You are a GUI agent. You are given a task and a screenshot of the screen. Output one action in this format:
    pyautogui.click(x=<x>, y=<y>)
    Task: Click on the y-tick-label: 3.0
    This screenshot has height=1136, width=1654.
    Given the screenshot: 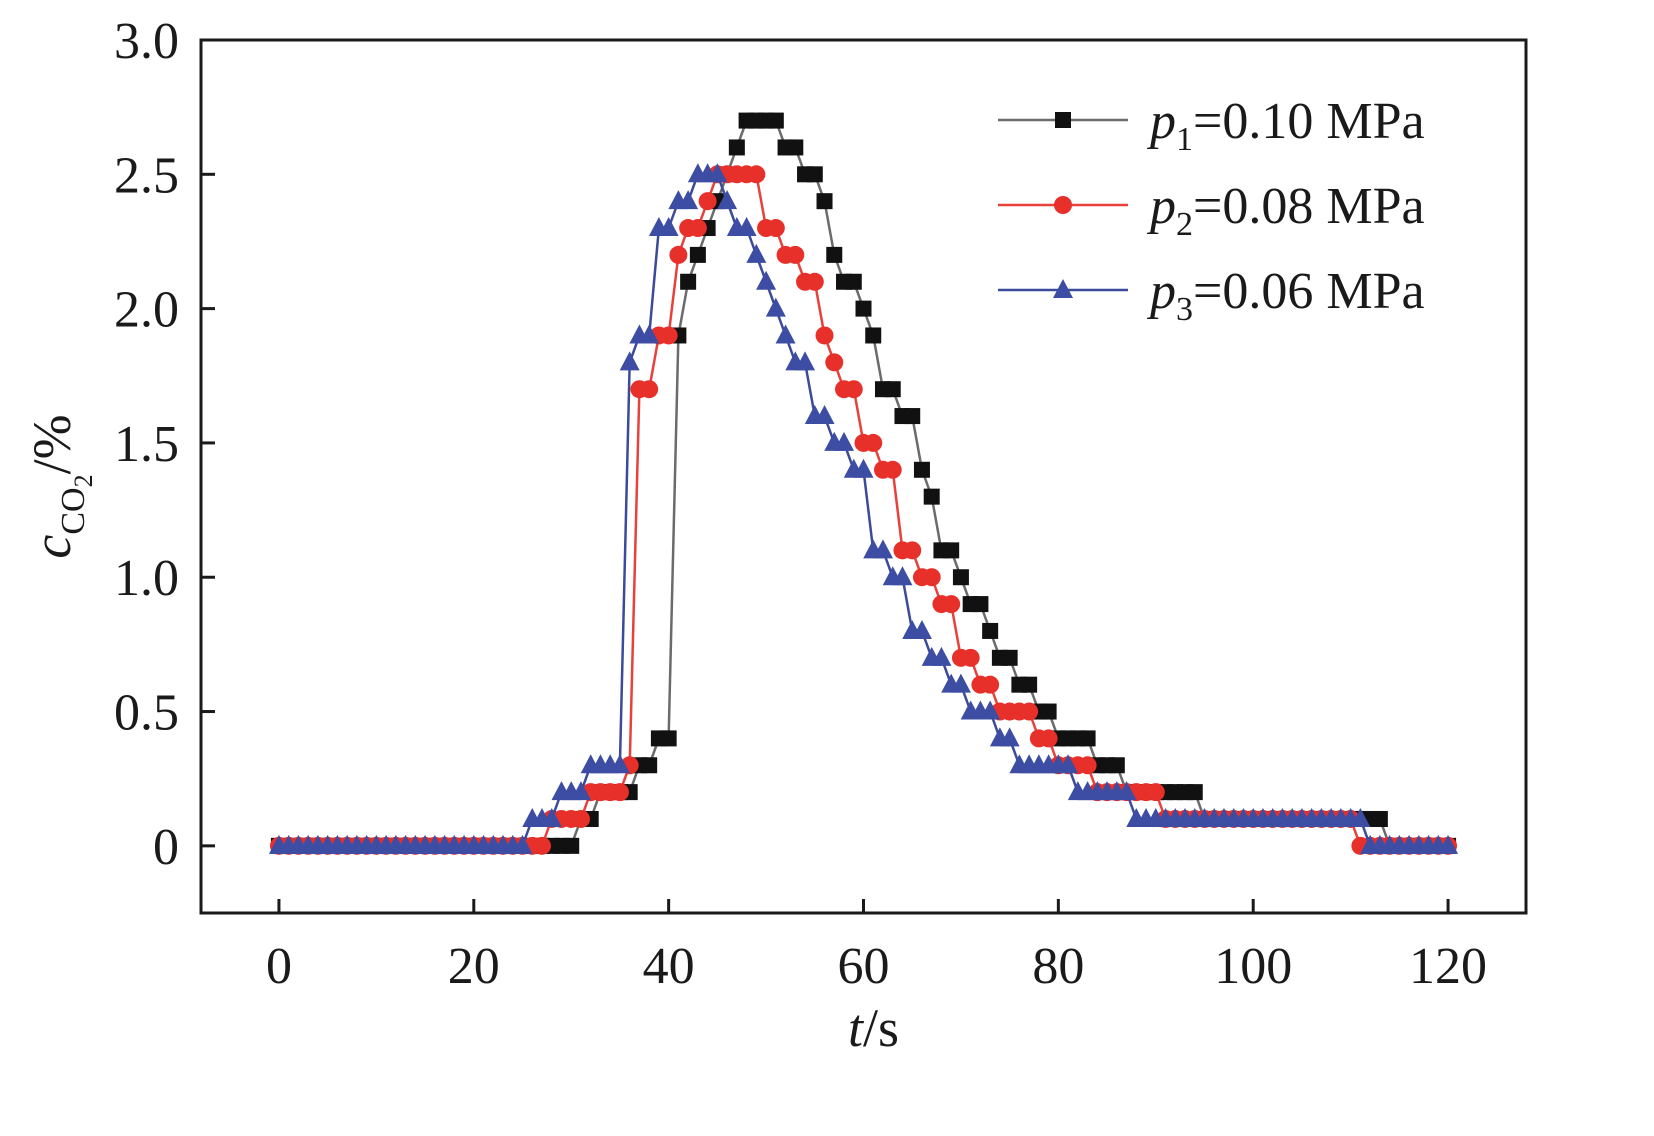 What is the action you would take?
    pyautogui.click(x=146, y=41)
    